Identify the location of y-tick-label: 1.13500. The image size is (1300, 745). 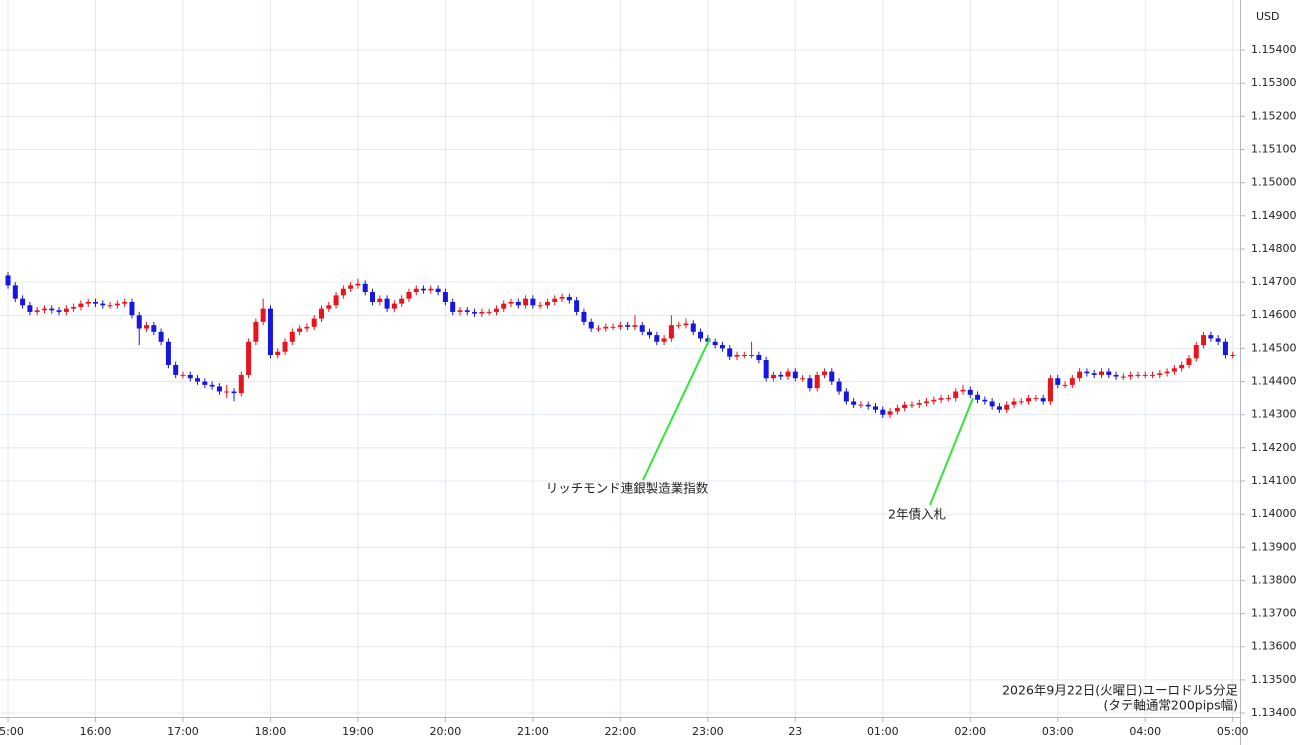
(1274, 679).